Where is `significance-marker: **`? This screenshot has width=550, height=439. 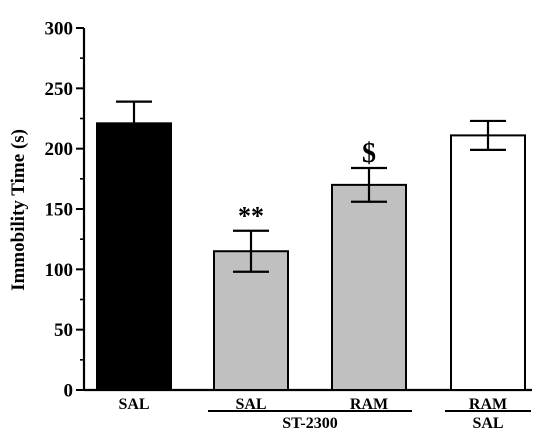
significance-marker: ** is located at coordinates (251, 216).